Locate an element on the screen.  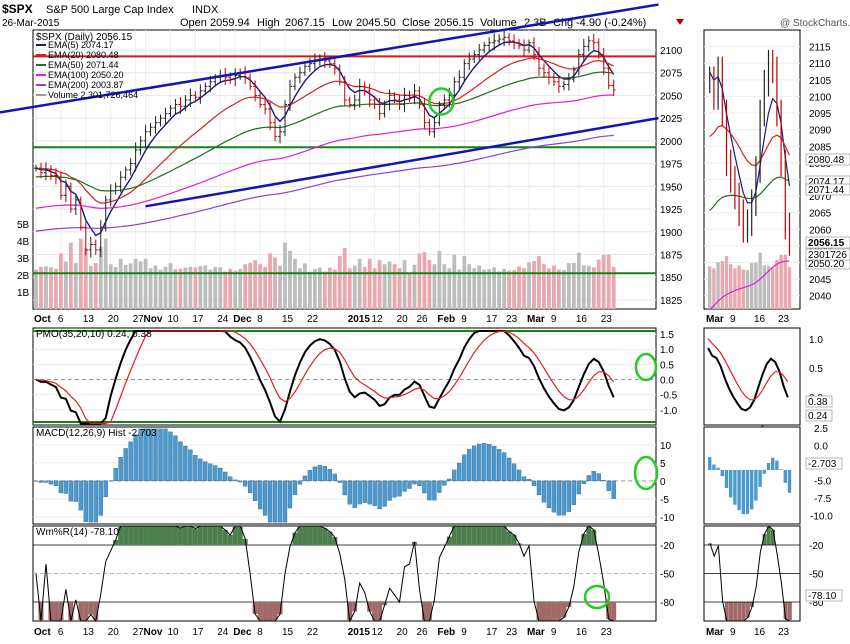
pmo-y-tick: 1.0 is located at coordinates (667, 350).